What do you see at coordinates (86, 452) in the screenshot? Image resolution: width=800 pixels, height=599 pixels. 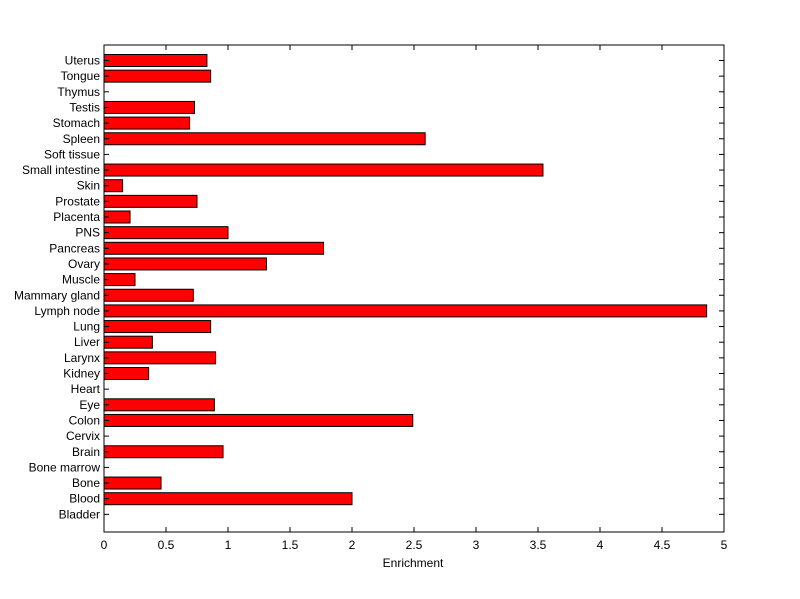 I see `y-tick-label-brain: Brain` at bounding box center [86, 452].